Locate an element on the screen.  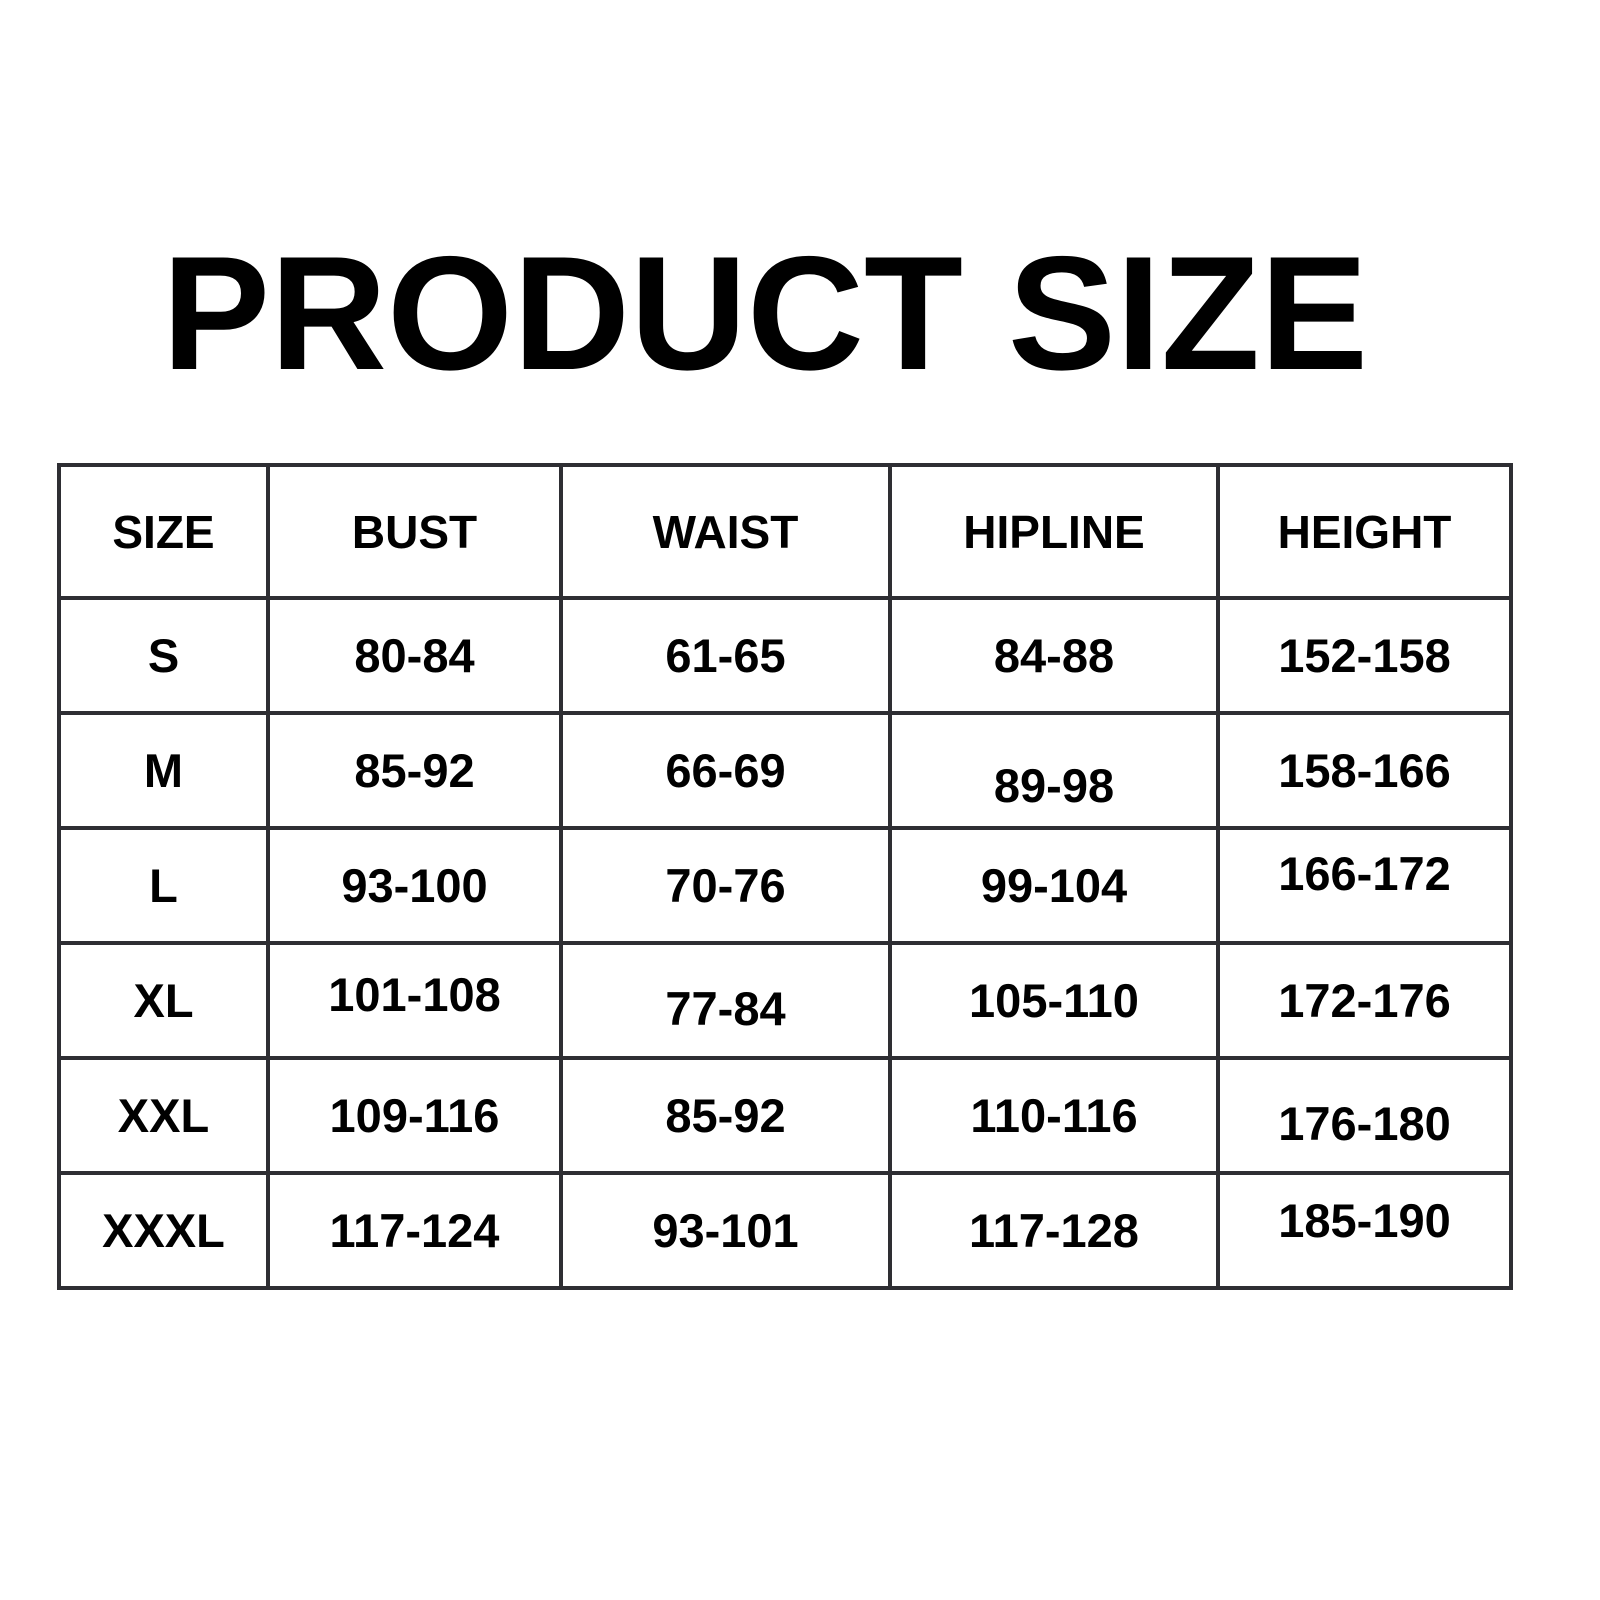
column-header-hipline: HIPLINE is located at coordinates (1054, 531).